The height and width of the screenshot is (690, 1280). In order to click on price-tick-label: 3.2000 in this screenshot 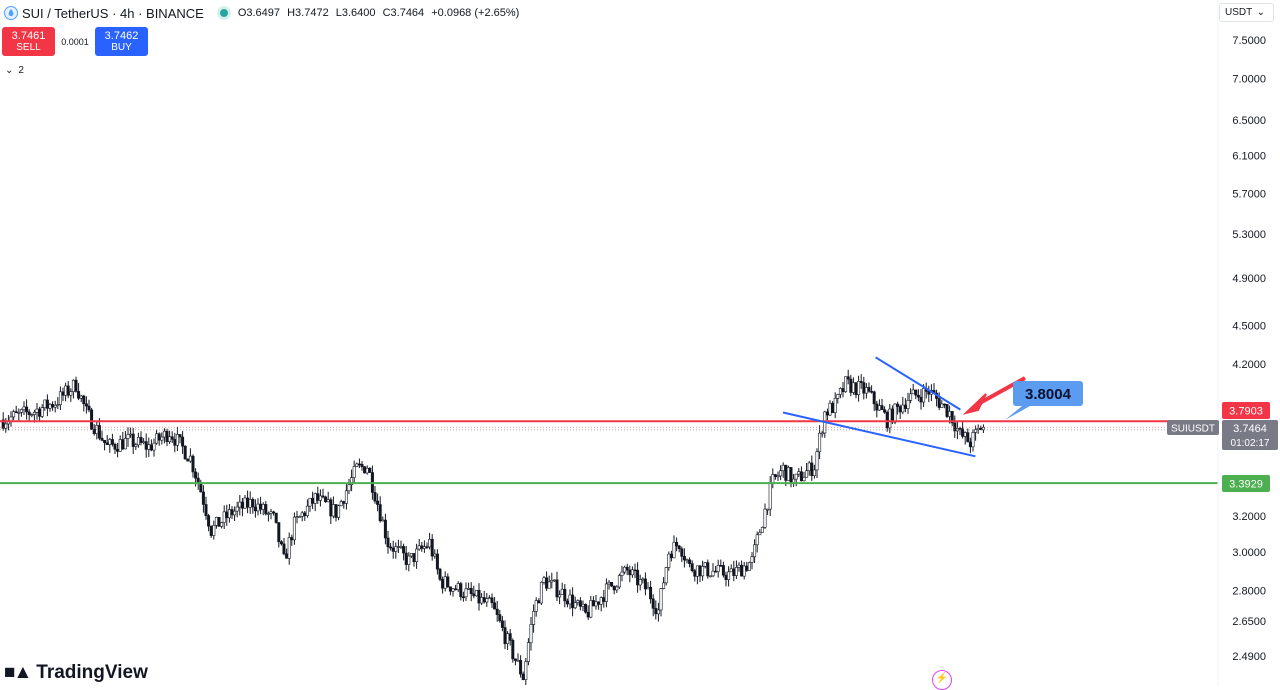, I will do `click(1249, 517)`.